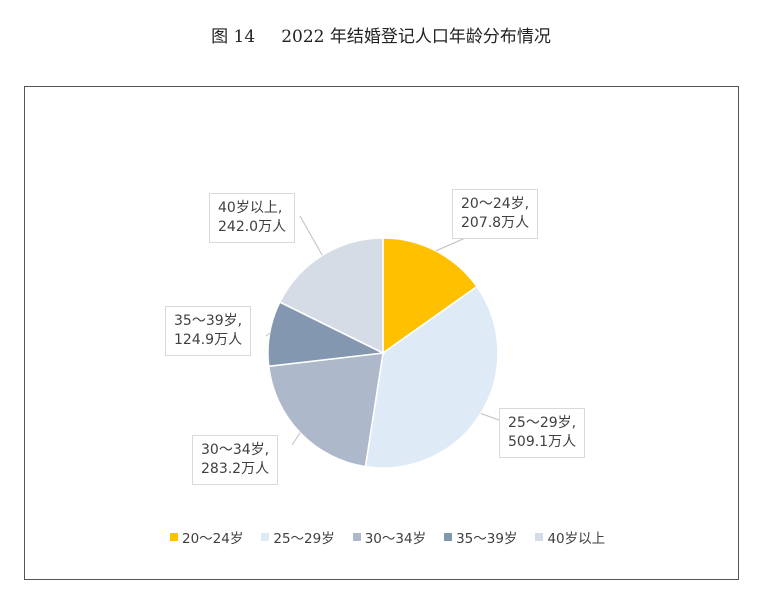 The height and width of the screenshot is (595, 762). What do you see at coordinates (542, 423) in the screenshot?
I see `data-label-category: 25～29岁,` at bounding box center [542, 423].